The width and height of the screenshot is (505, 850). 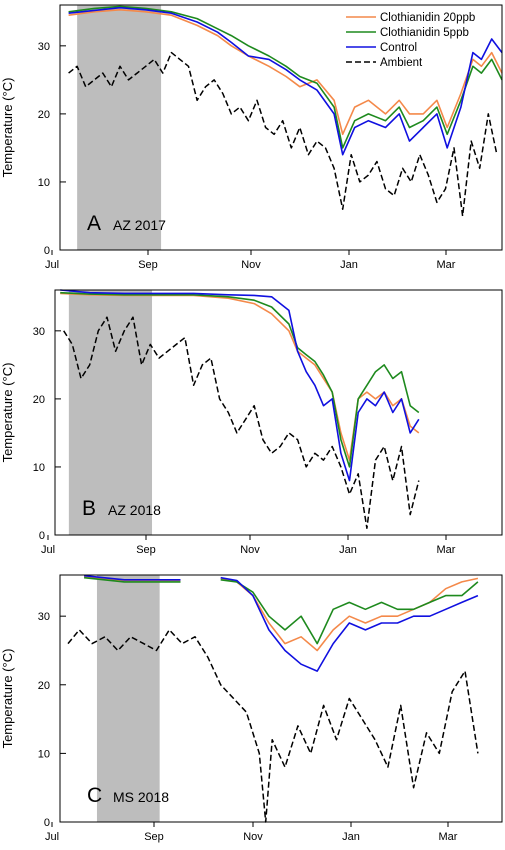 I want to click on panel-letter: B, so click(x=89, y=508).